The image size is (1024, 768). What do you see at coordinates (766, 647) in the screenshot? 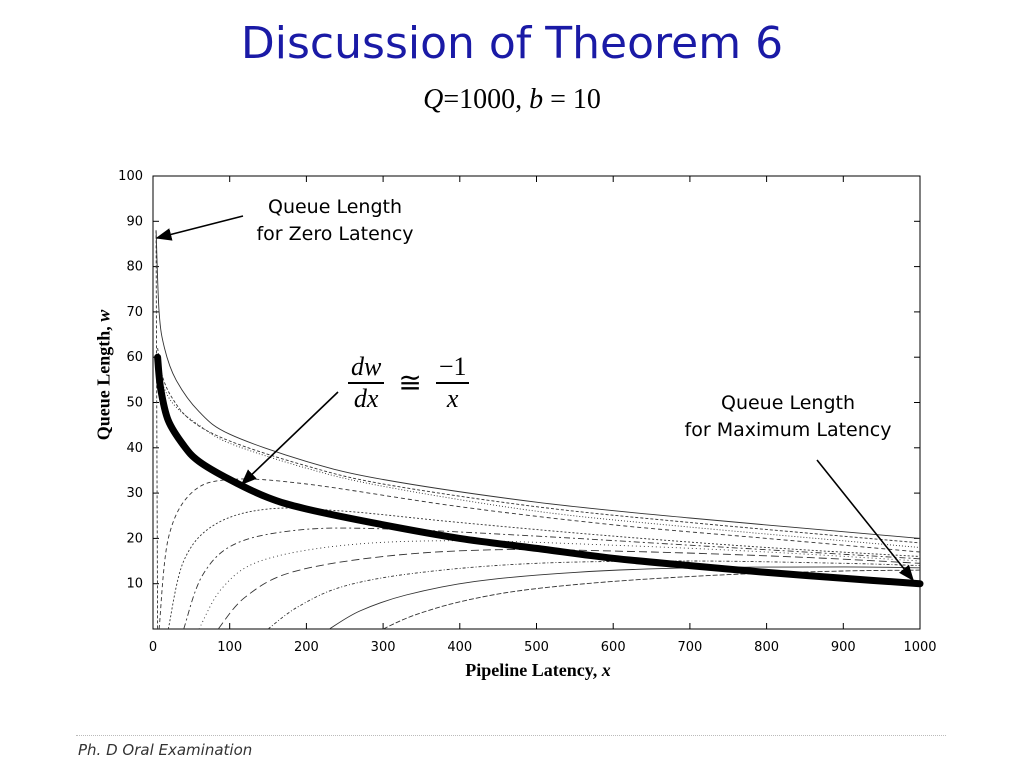
I see `x-tick-label: 800` at bounding box center [766, 647].